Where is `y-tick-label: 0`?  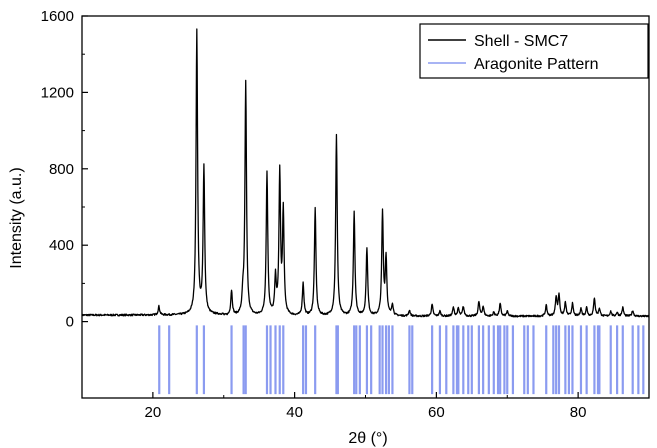 y-tick-label: 0 is located at coordinates (70, 322).